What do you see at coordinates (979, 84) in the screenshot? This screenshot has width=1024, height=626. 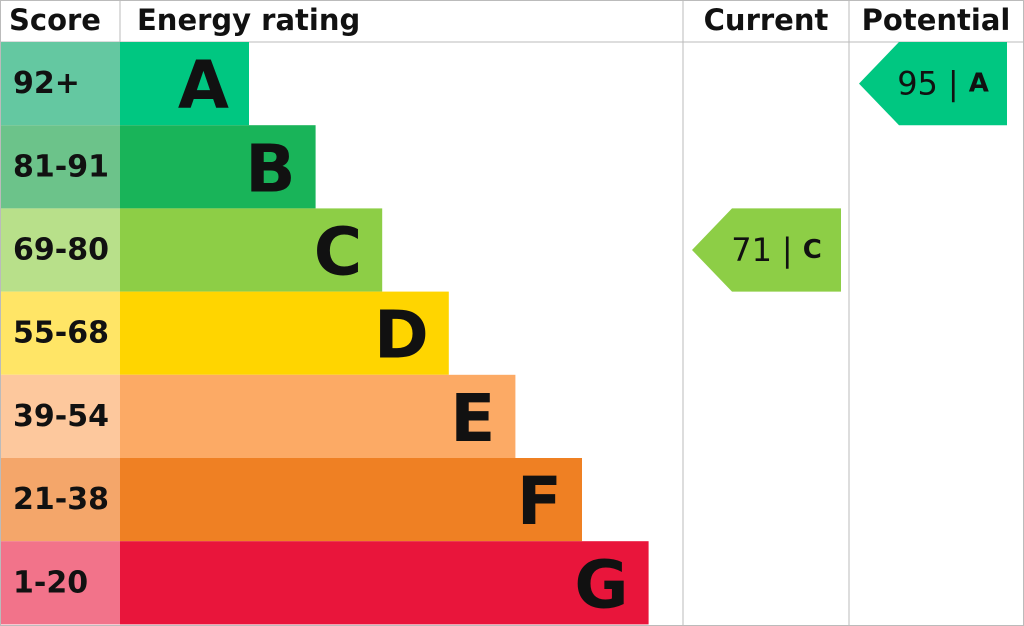 I see `potential-rating: A` at bounding box center [979, 84].